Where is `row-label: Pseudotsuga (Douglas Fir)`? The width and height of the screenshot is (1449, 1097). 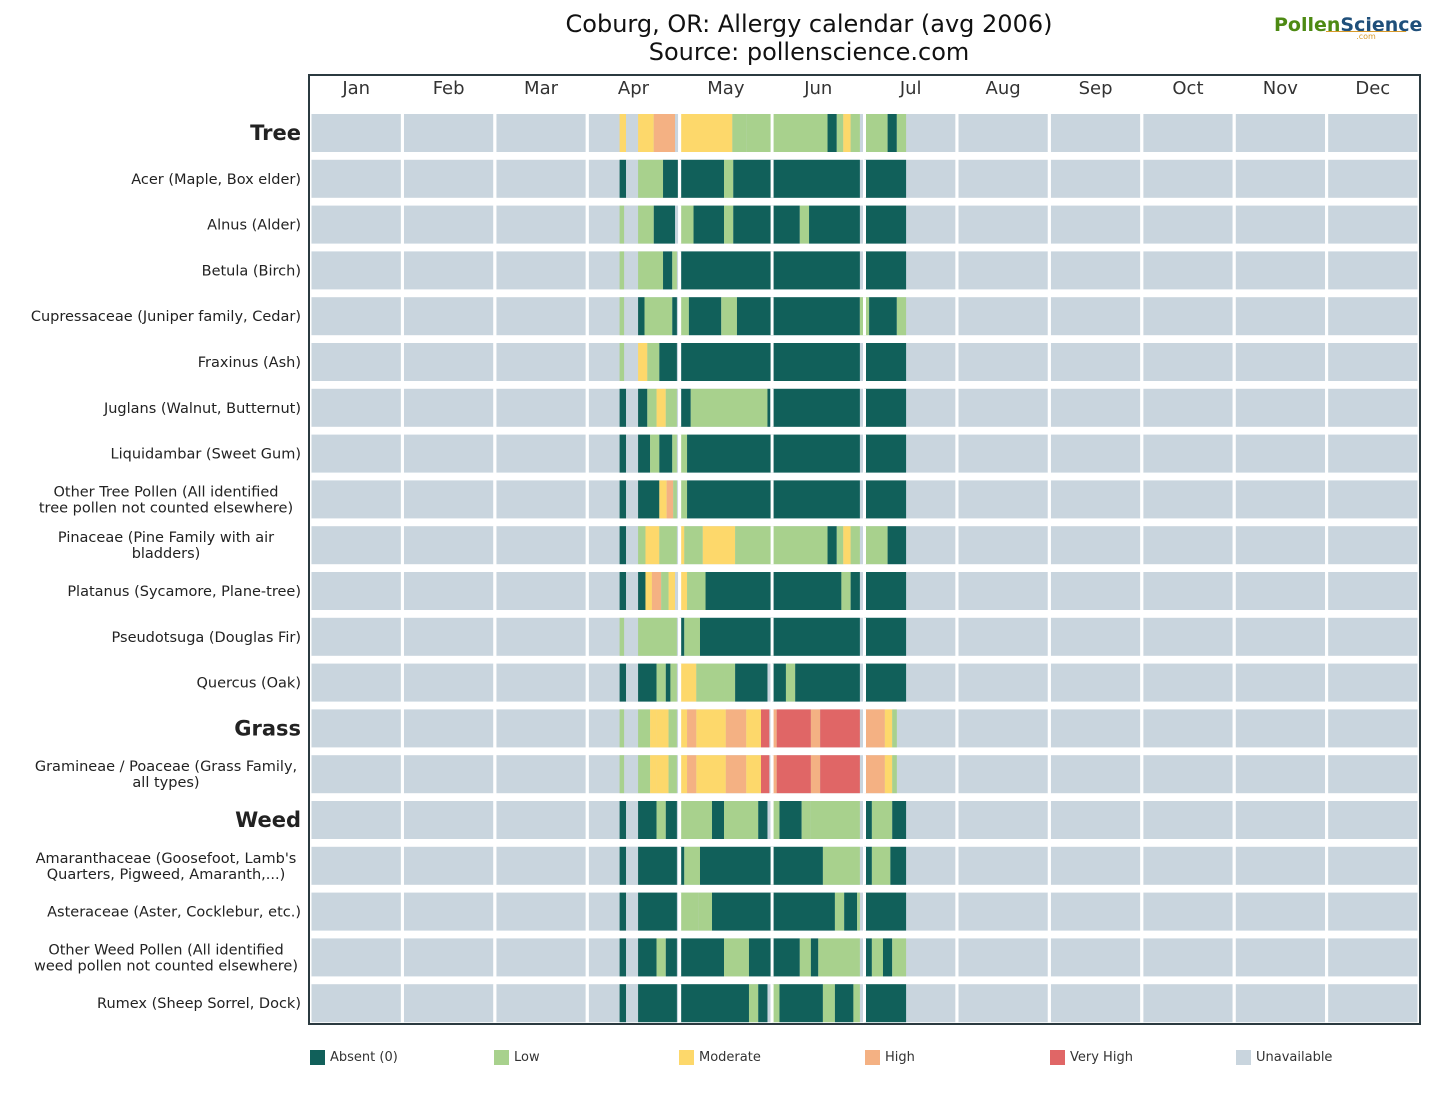
row-label: Pseudotsuga (Douglas Fir) is located at coordinates (206, 638).